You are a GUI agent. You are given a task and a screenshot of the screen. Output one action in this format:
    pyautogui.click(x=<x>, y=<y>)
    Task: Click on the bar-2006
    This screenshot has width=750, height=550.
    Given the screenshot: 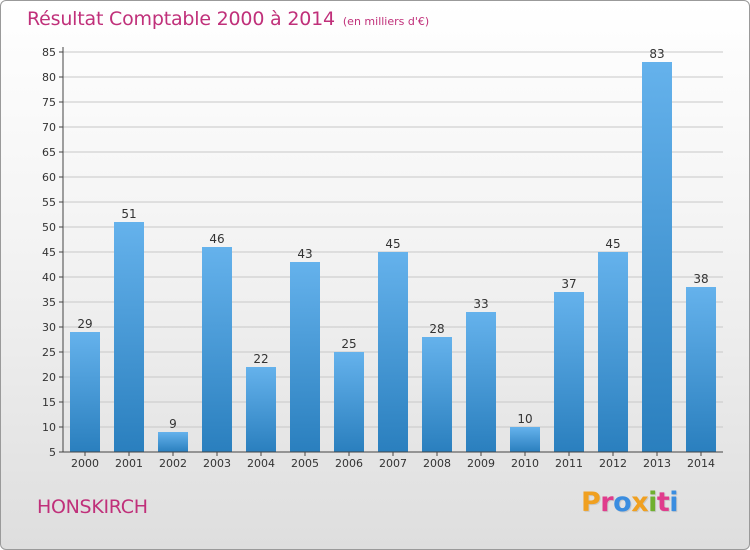 What is the action you would take?
    pyautogui.click(x=349, y=402)
    